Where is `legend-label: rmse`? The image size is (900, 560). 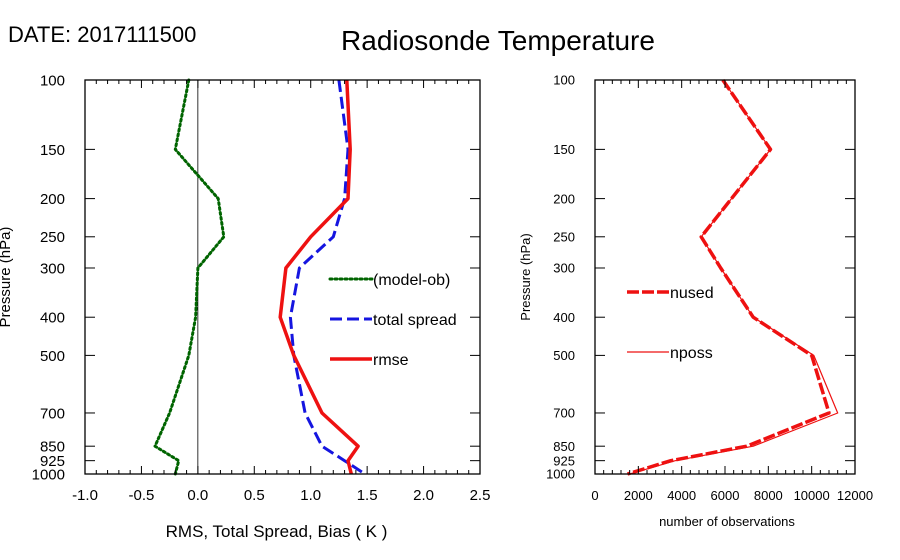 legend-label: rmse is located at coordinates (391, 360).